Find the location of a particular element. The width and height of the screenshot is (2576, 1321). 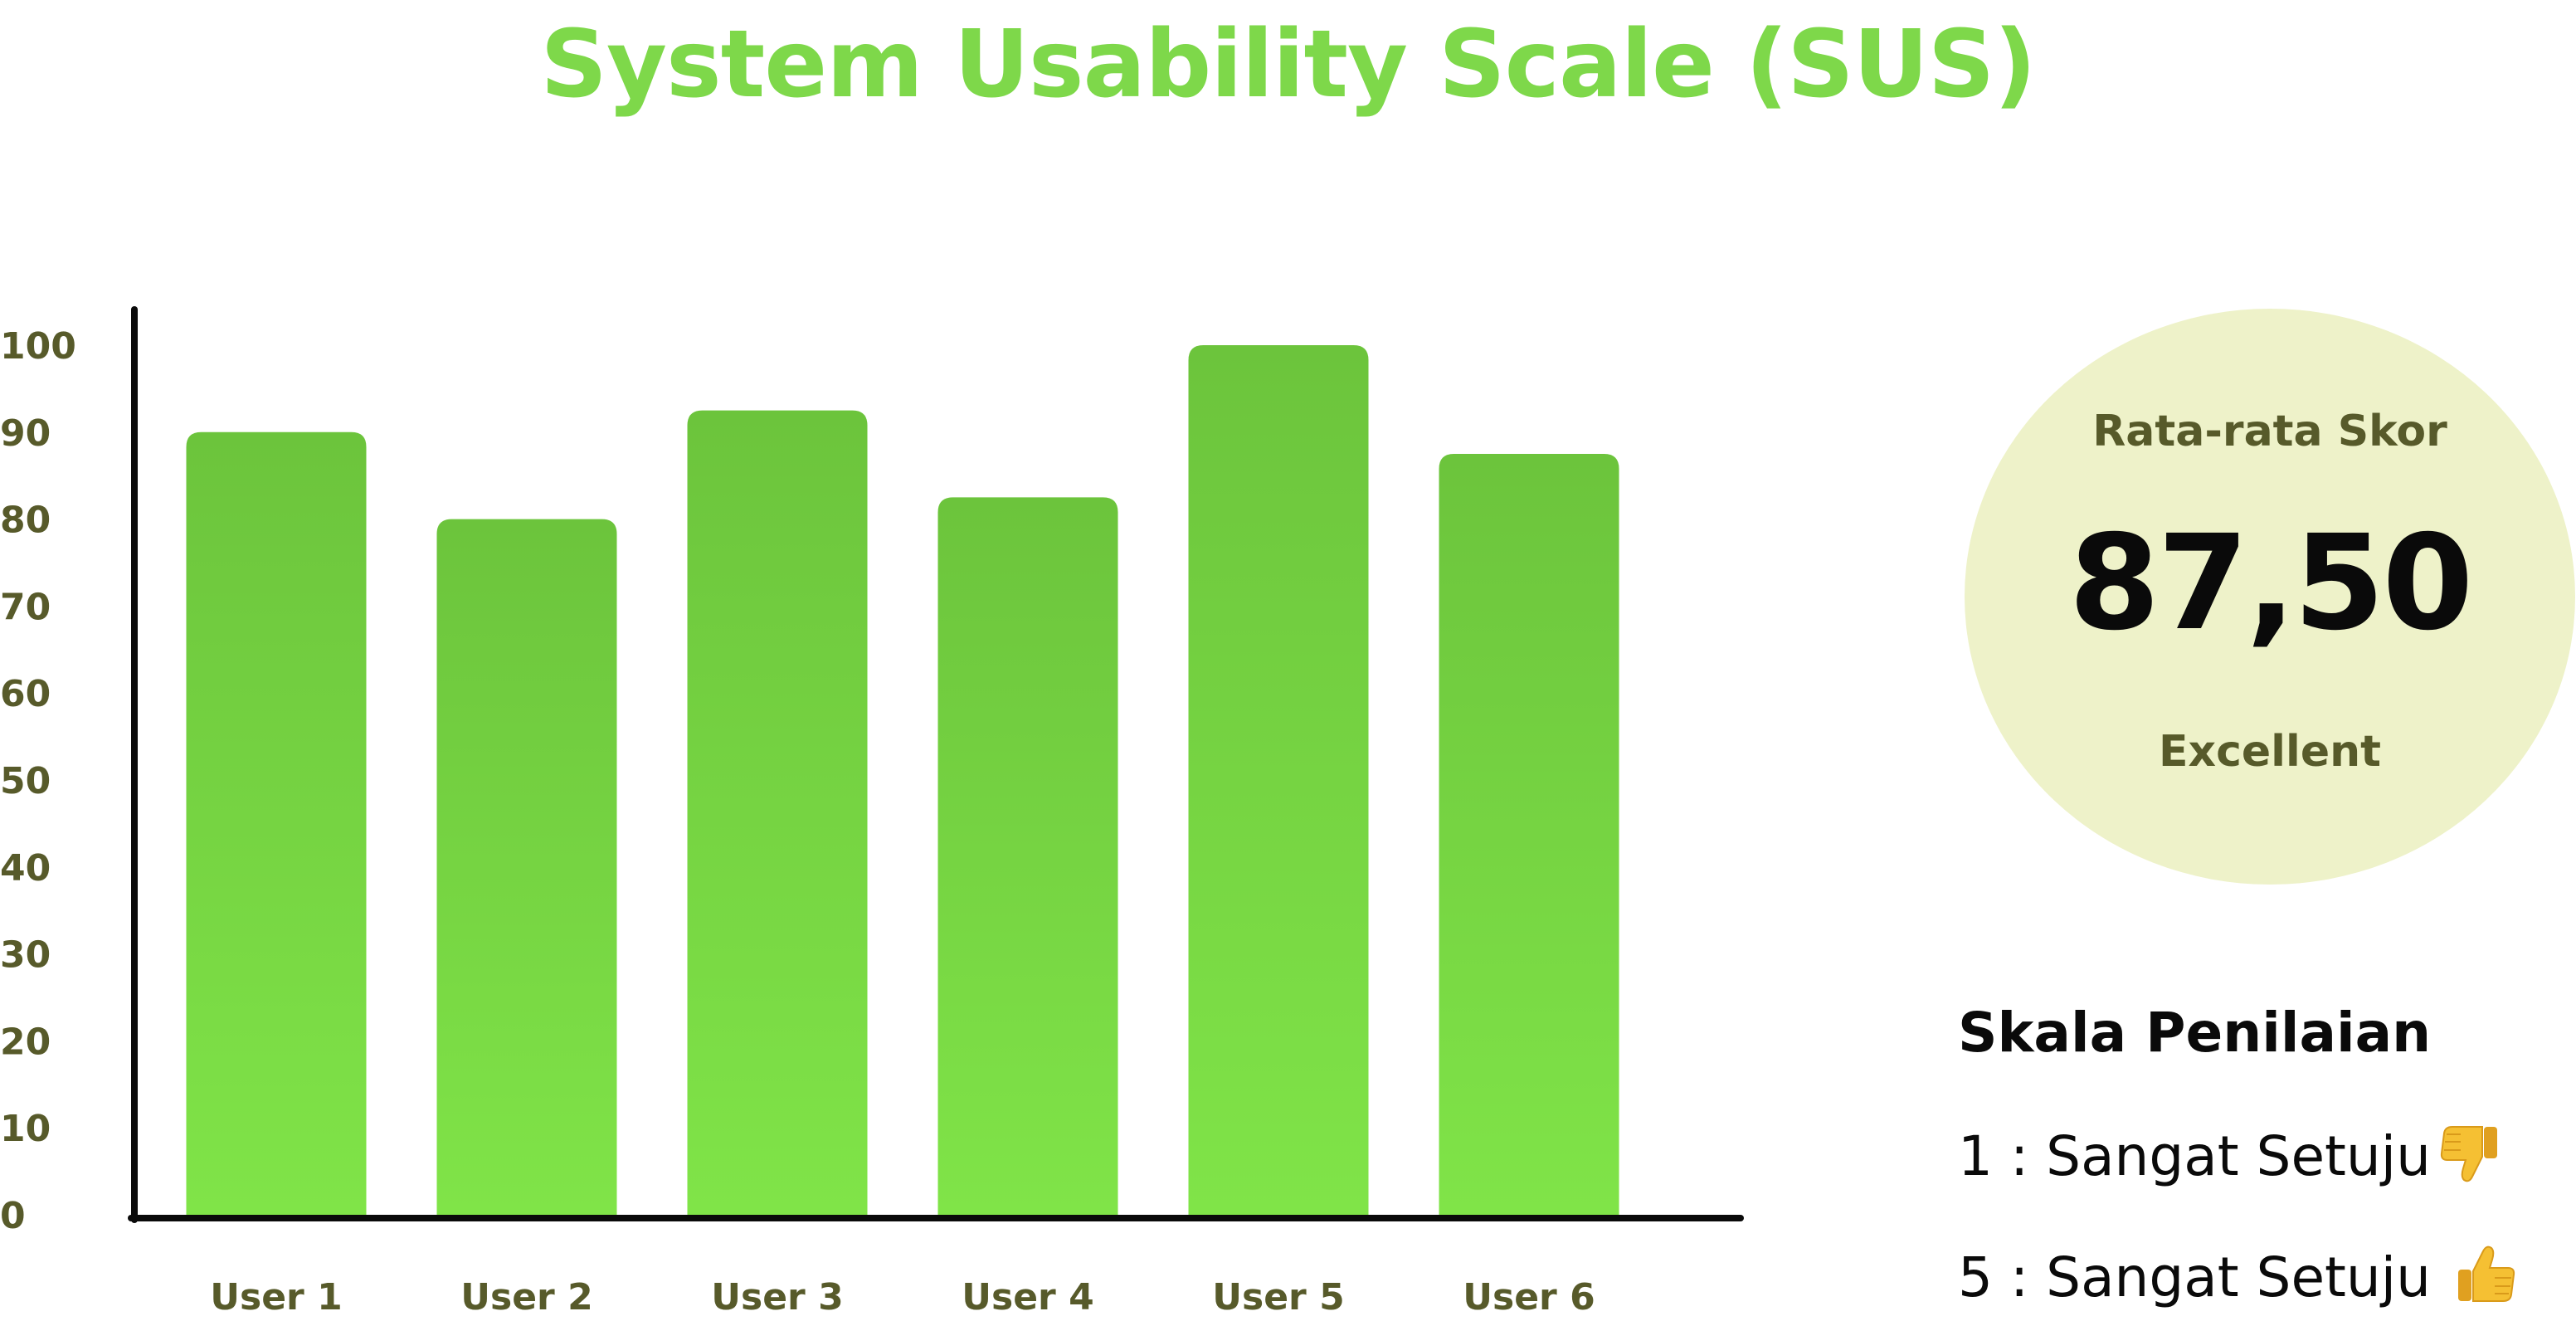

x-category-label: User 3 is located at coordinates (777, 1297).